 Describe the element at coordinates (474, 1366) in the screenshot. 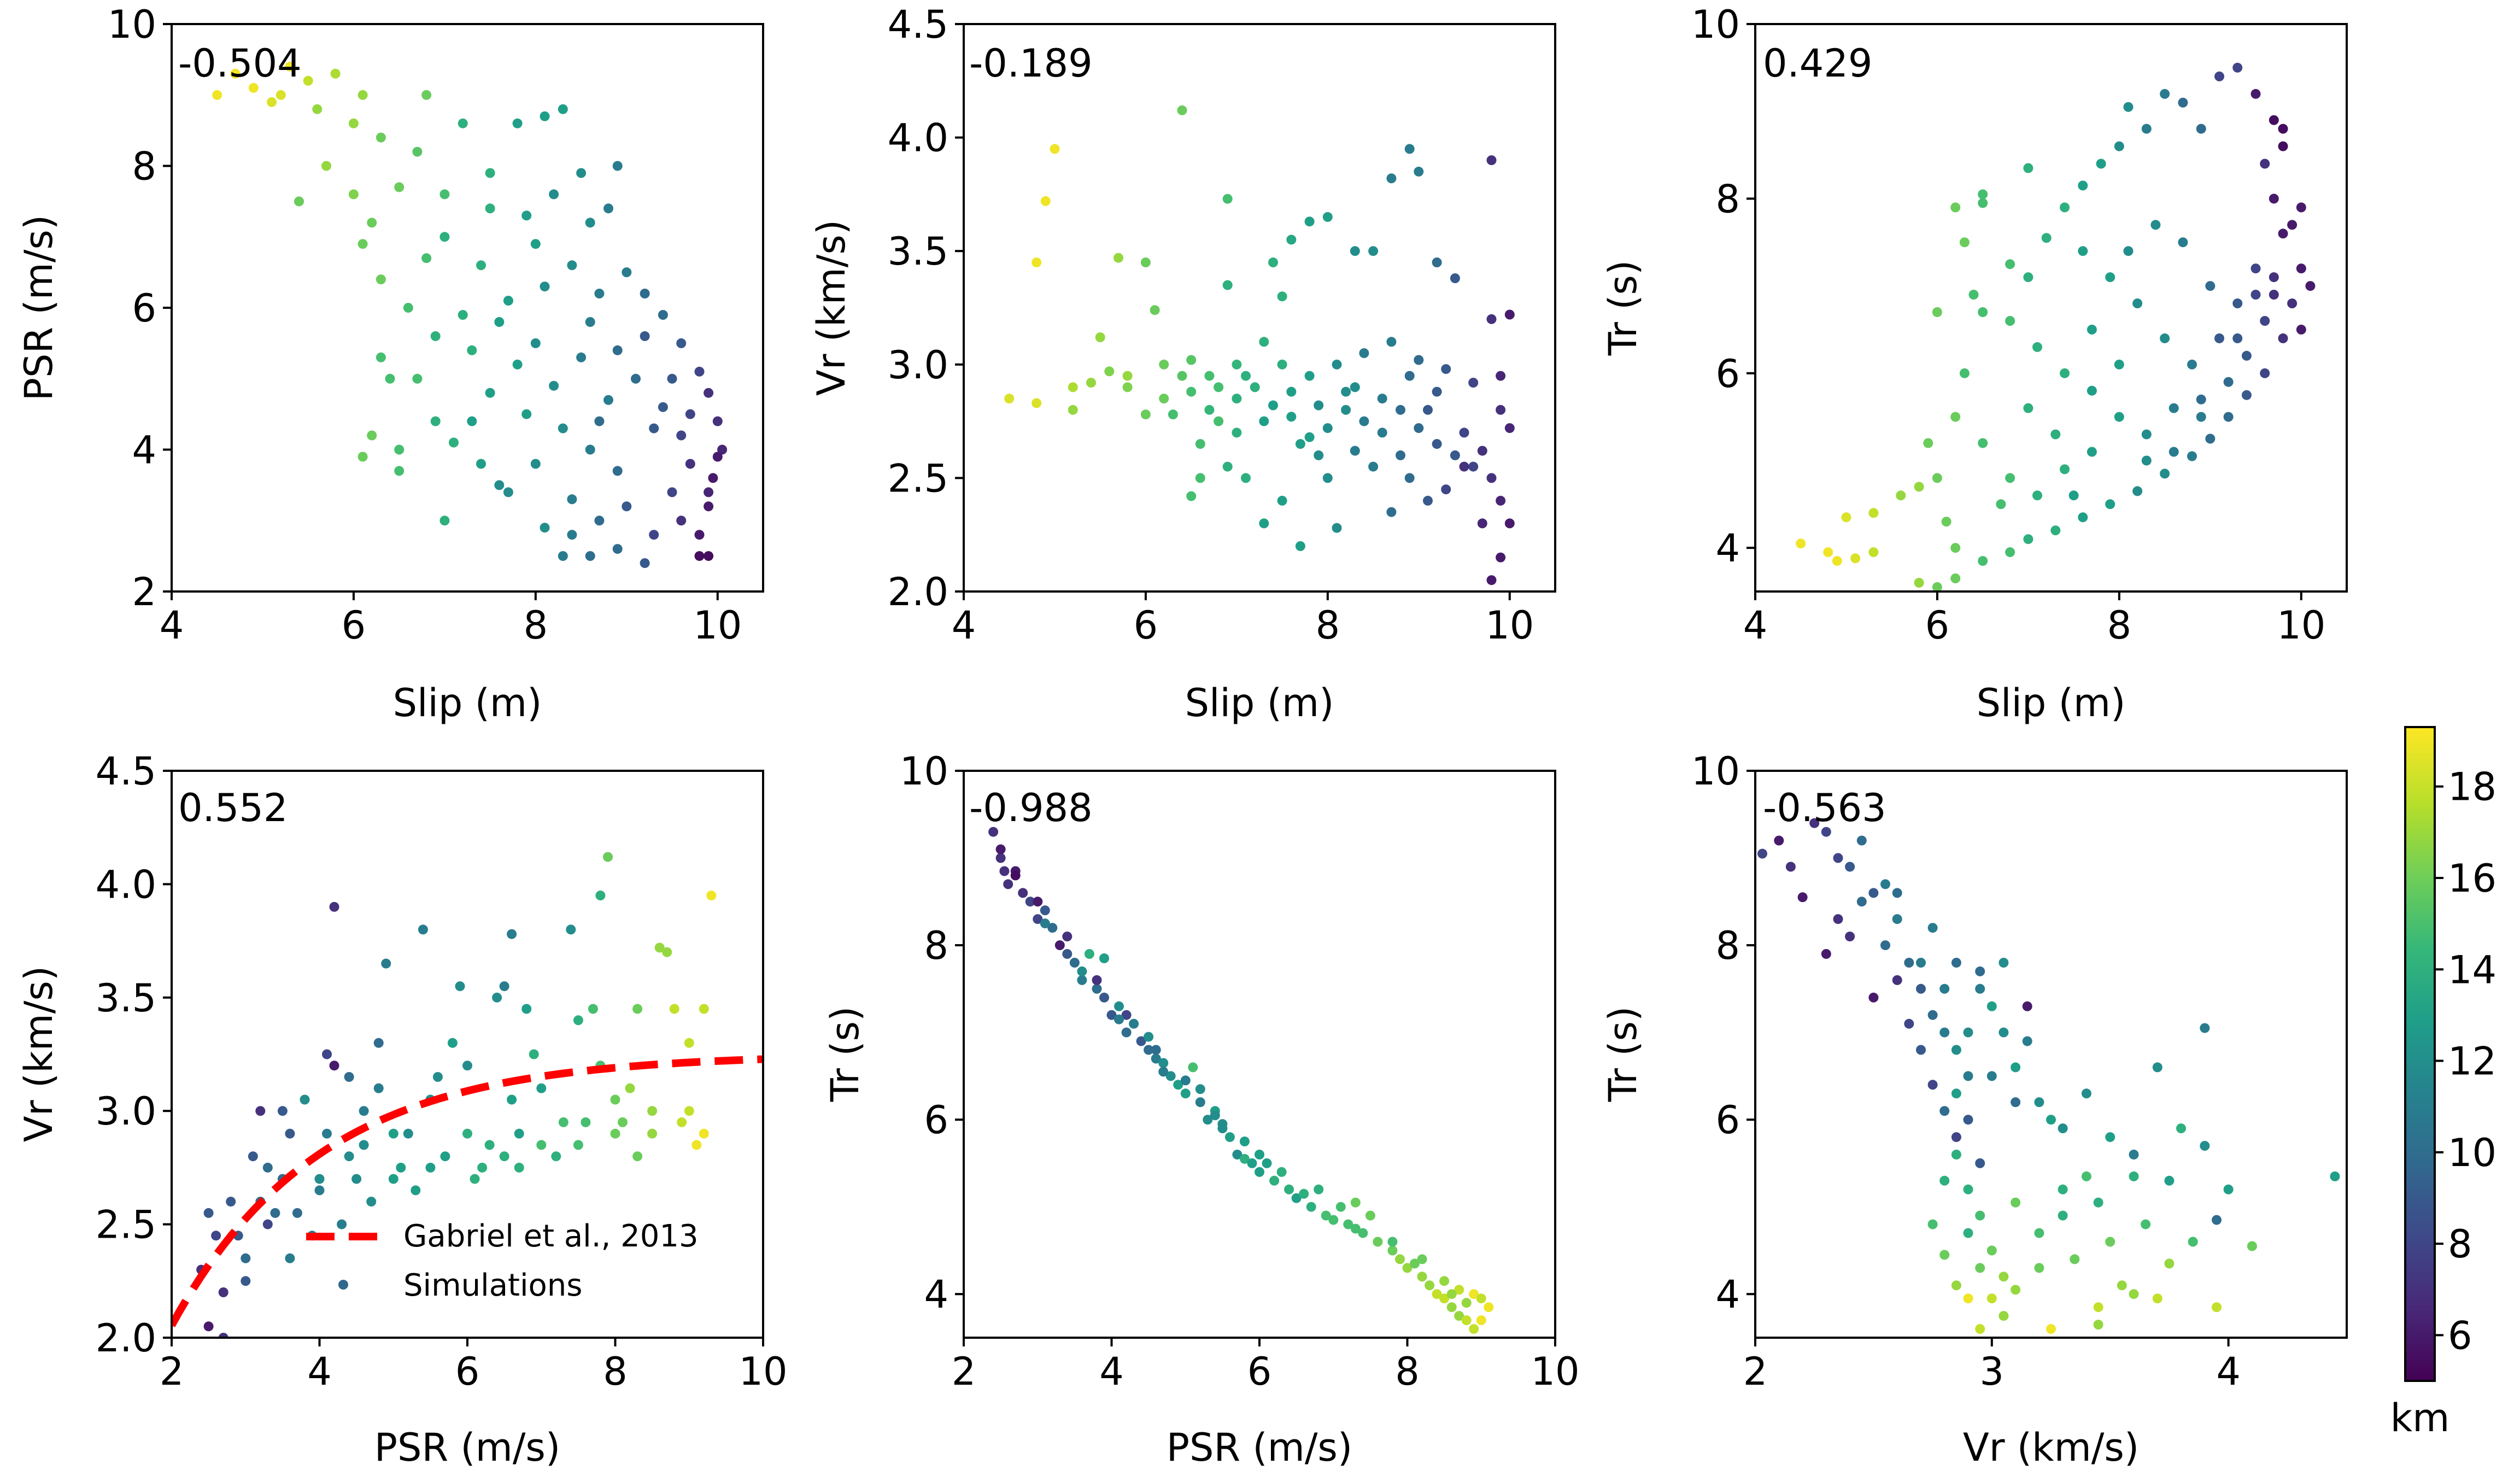

I see `x-axis-ticks: 2 4 6 8 10` at that location.